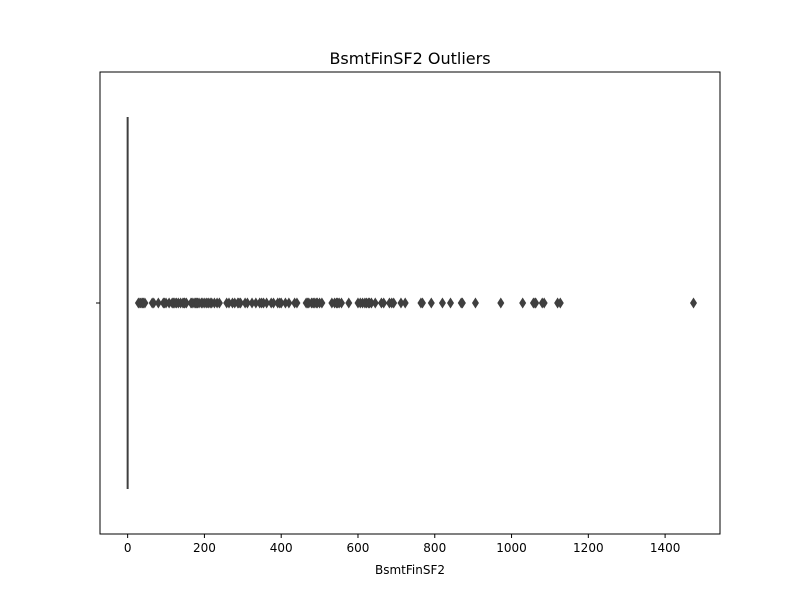 This screenshot has height=600, width=800. What do you see at coordinates (588, 548) in the screenshot?
I see `x-tick-label: 1200` at bounding box center [588, 548].